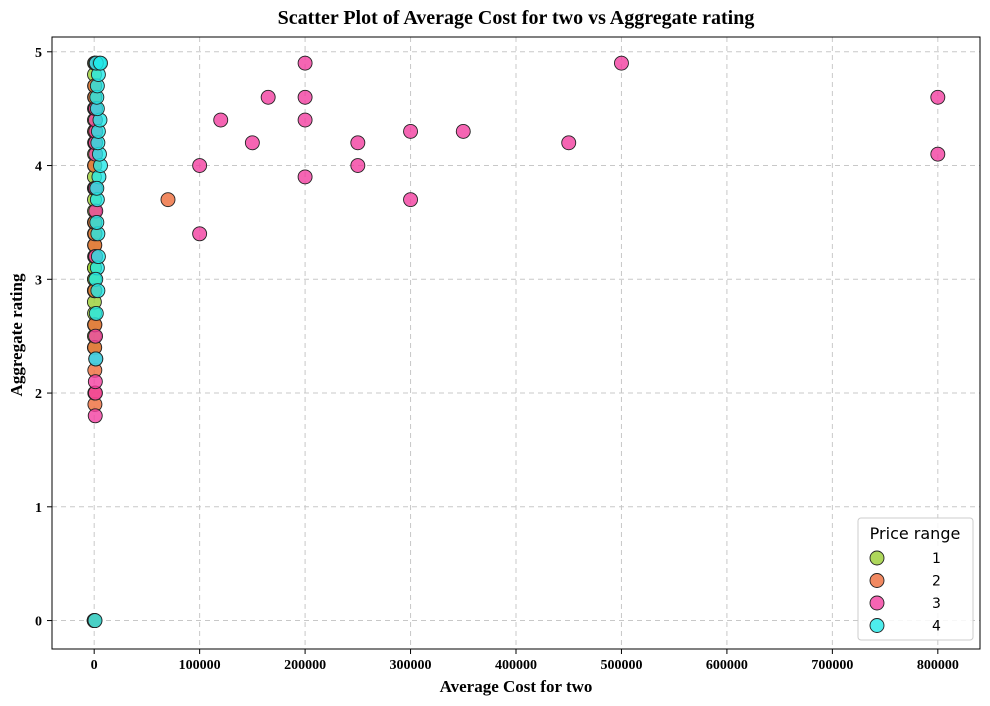  Describe the element at coordinates (915, 533) in the screenshot. I see `legend-title: Price range` at that location.